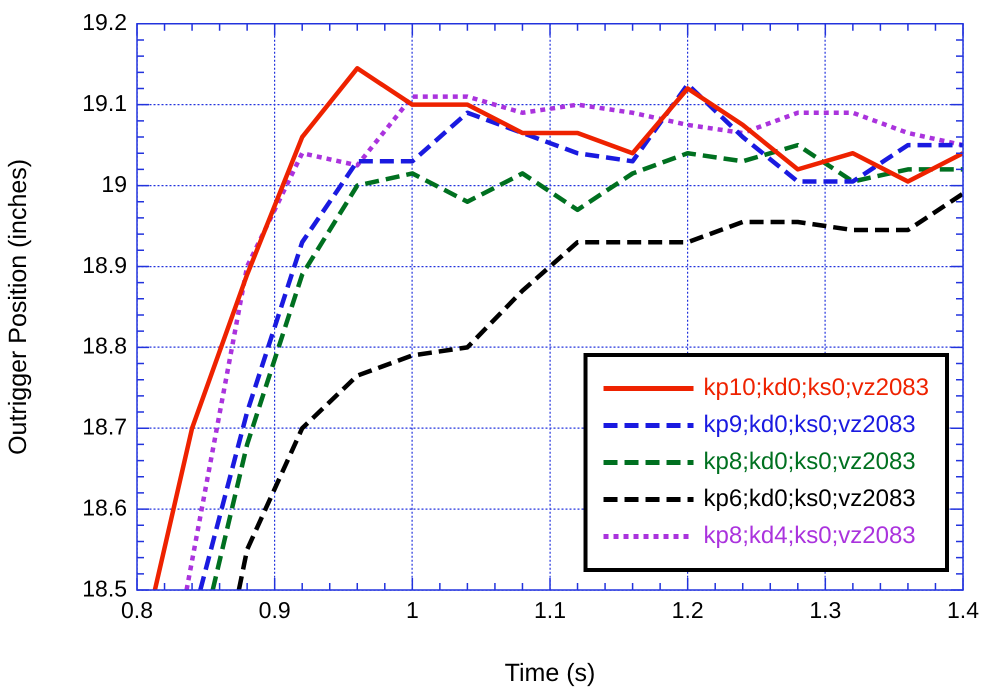  What do you see at coordinates (114, 183) in the screenshot?
I see `y-tick-label: 19` at bounding box center [114, 183].